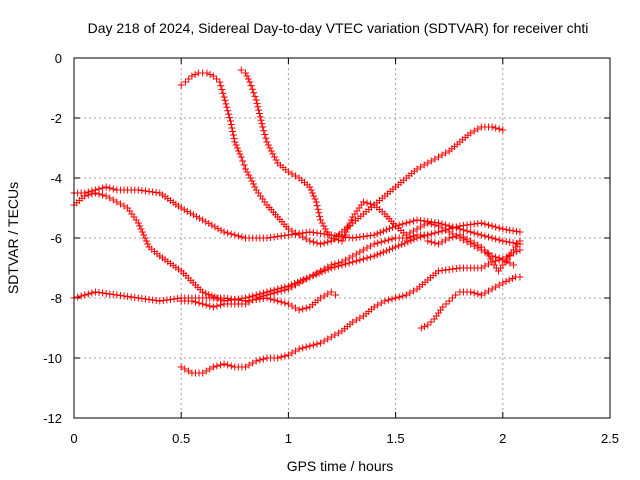 This screenshot has height=480, width=640. What do you see at coordinates (470, 302) in the screenshot?
I see `series-s8` at bounding box center [470, 302].